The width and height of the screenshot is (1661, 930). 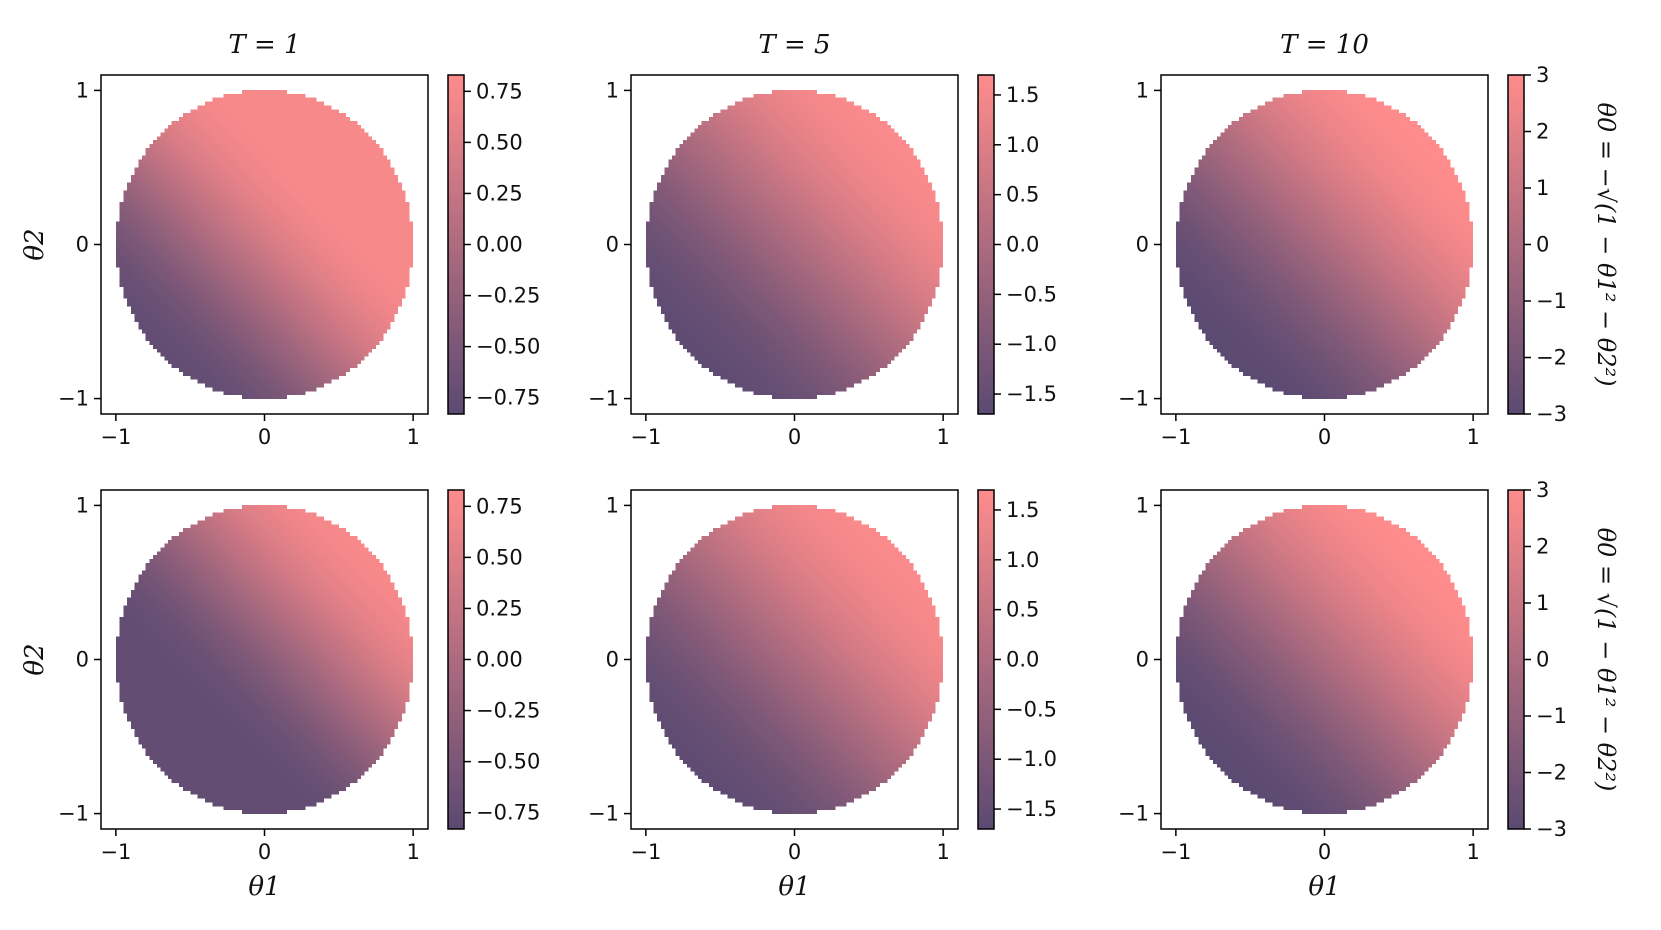 I want to click on axes-frame-row2-col3, so click(x=1324, y=659).